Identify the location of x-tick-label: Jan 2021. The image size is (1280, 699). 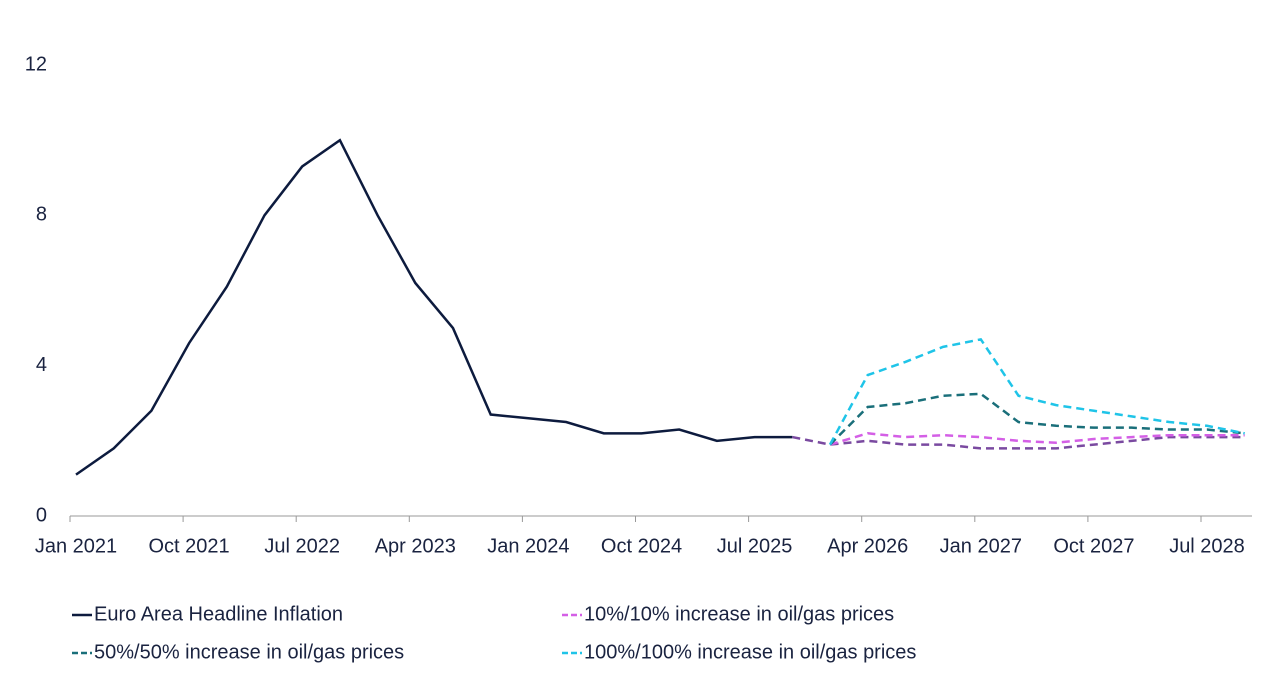
(76, 546).